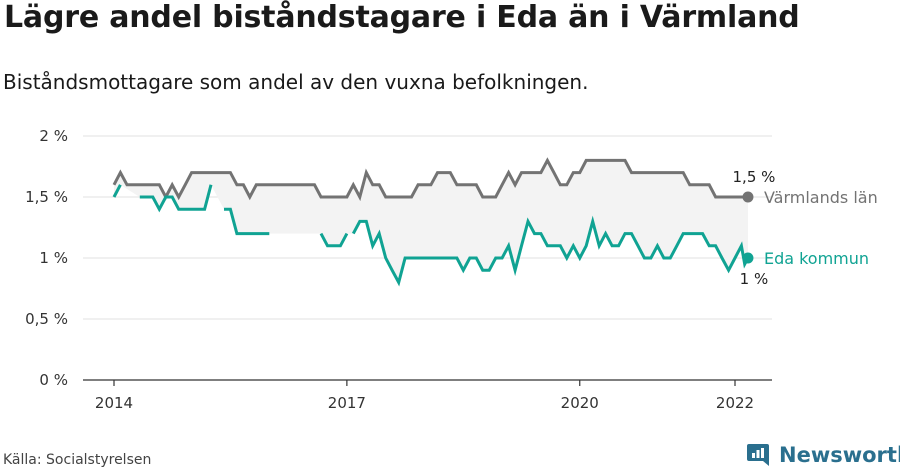  What do you see at coordinates (735, 403) in the screenshot?
I see `x-tick-label: 2022` at bounding box center [735, 403].